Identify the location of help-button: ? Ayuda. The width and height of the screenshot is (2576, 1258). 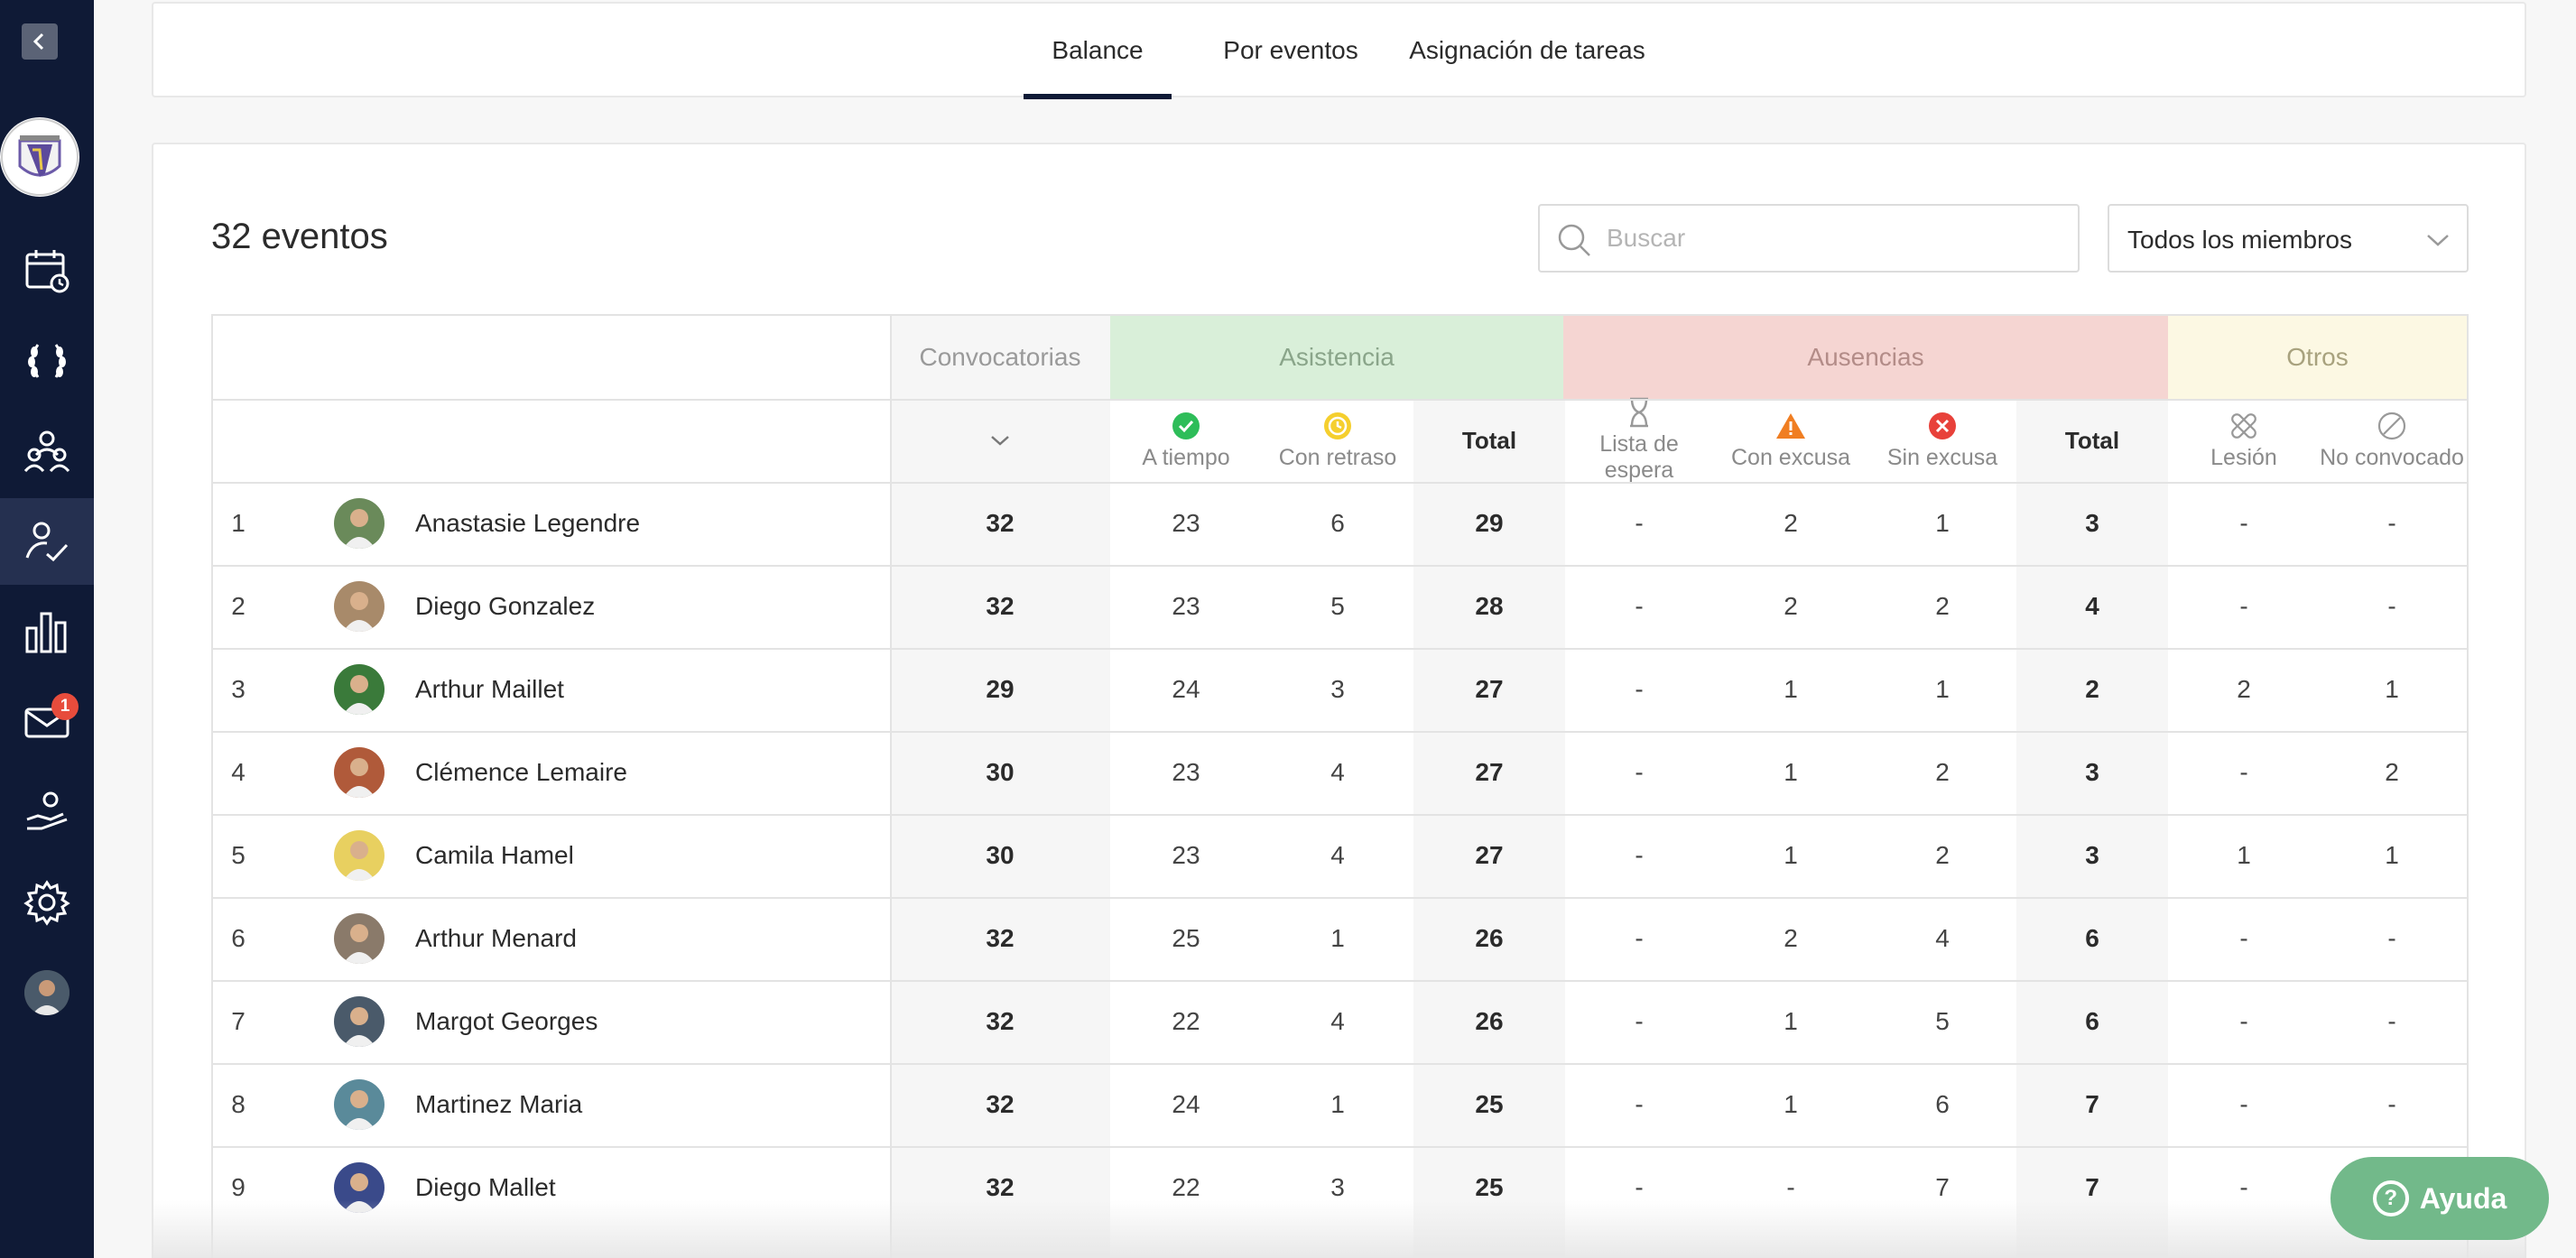
(2439, 1198).